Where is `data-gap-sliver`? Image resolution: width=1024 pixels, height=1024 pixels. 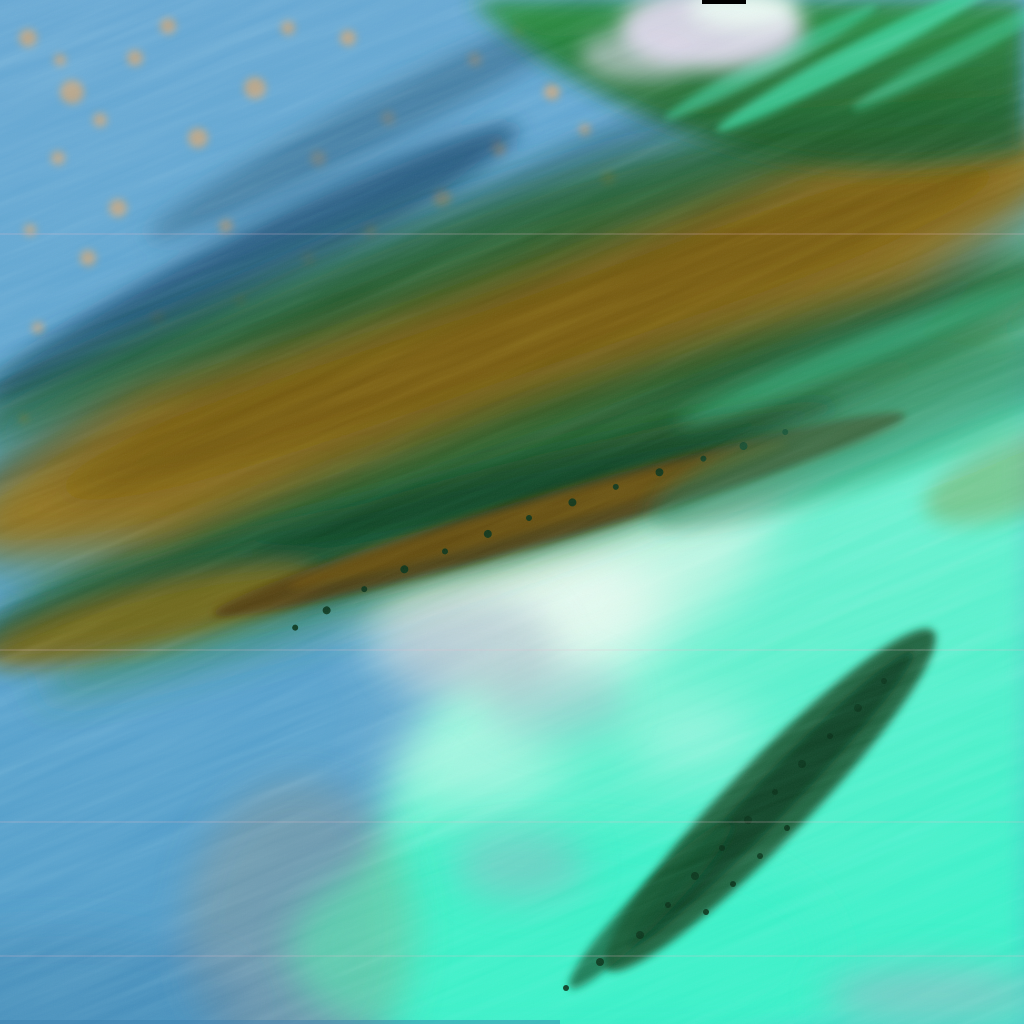
data-gap-sliver is located at coordinates (724, 2).